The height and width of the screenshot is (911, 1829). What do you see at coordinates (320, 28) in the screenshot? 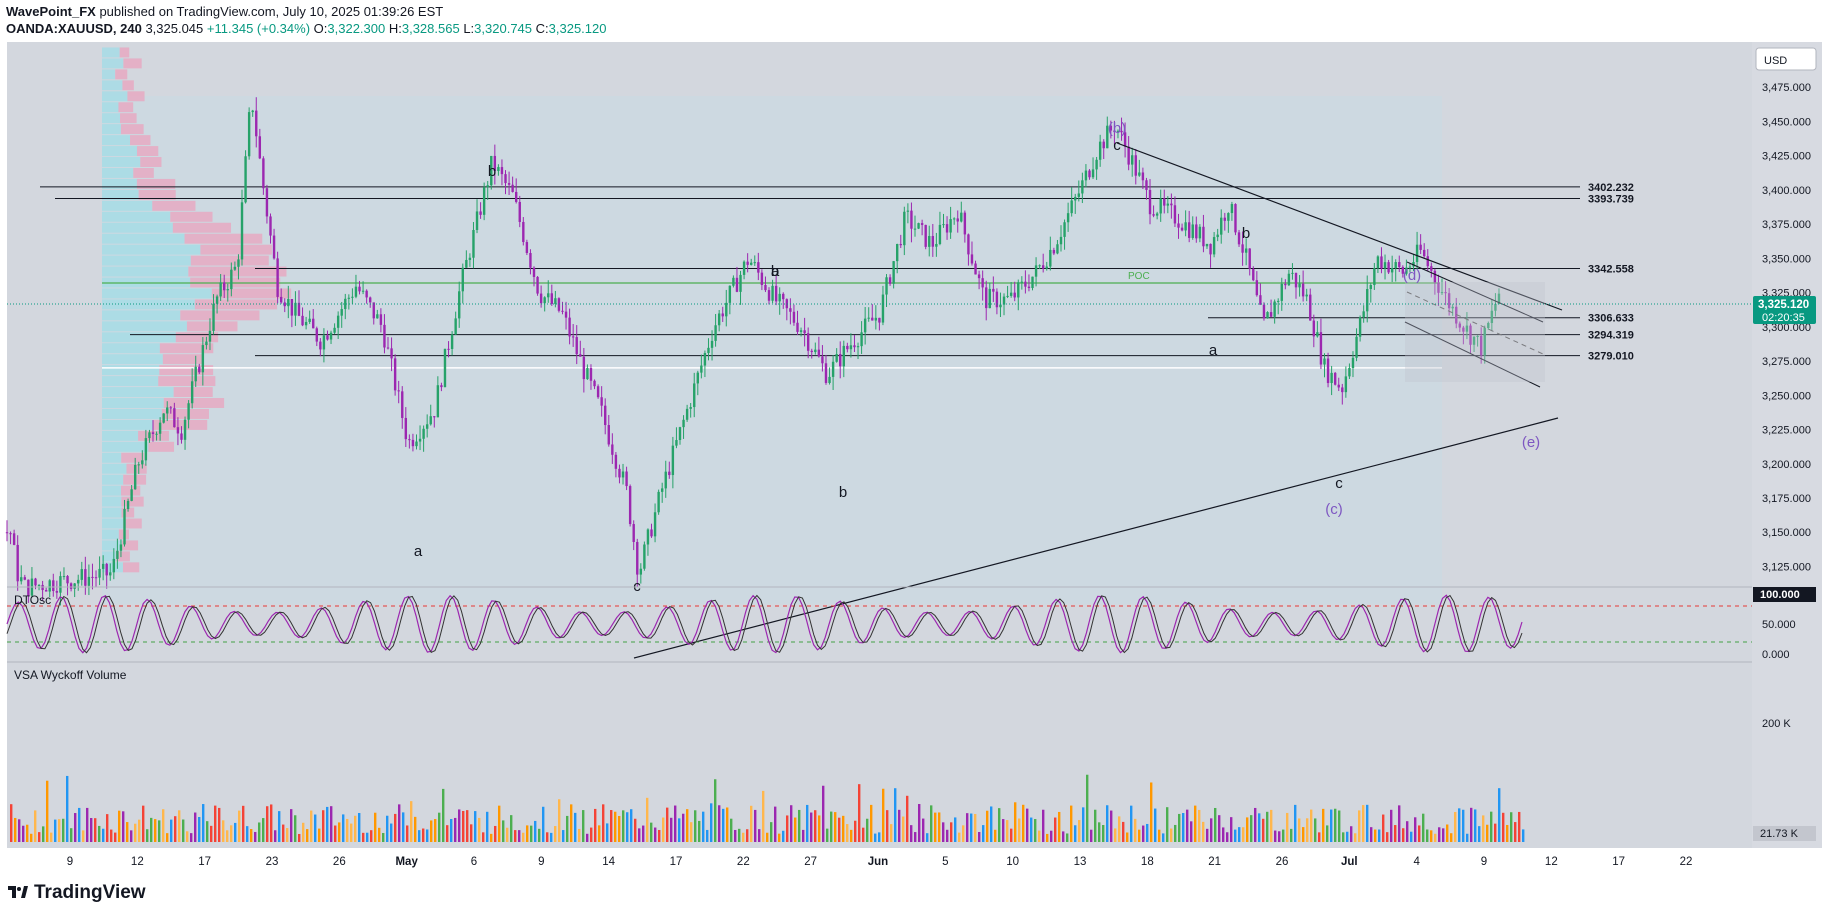
I see `open-label: O:` at bounding box center [320, 28].